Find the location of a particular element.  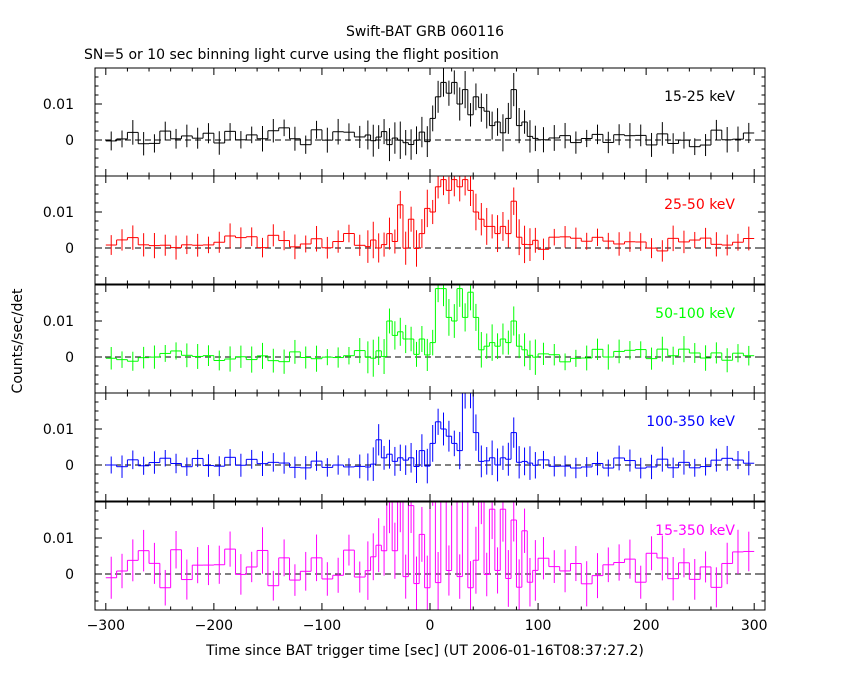

chart-title: Swift-BAT GRB 060116 is located at coordinates (425, 32).